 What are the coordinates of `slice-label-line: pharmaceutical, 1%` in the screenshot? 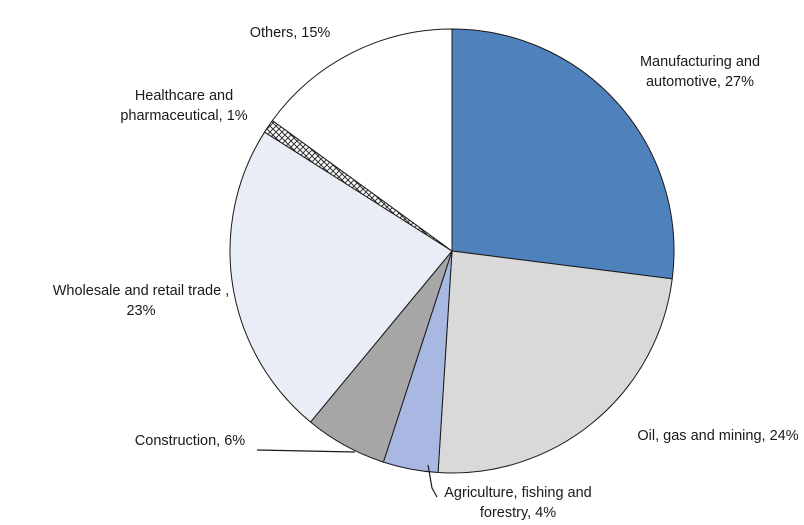 It's located at (183, 116).